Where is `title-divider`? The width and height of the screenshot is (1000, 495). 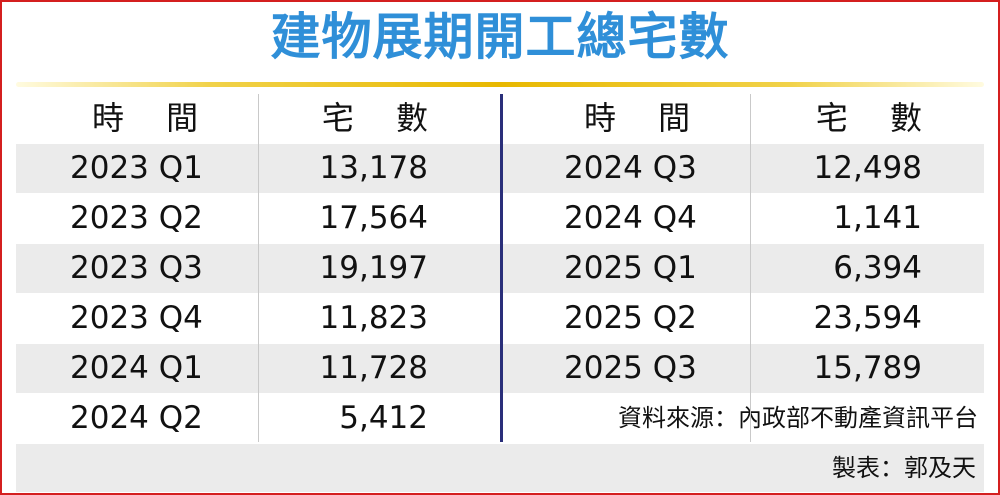
title-divider is located at coordinates (500, 84).